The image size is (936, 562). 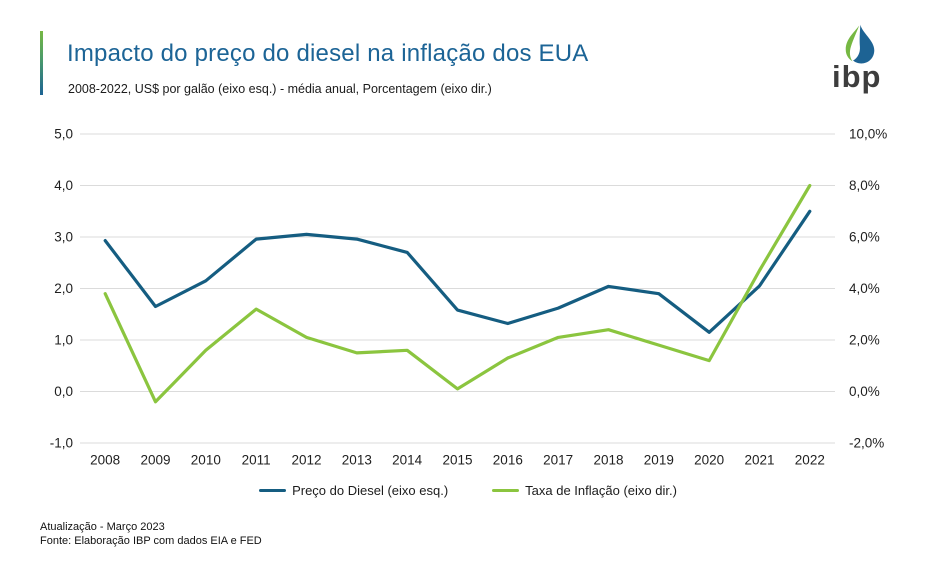 What do you see at coordinates (759, 460) in the screenshot?
I see `x-axis-label: 2021` at bounding box center [759, 460].